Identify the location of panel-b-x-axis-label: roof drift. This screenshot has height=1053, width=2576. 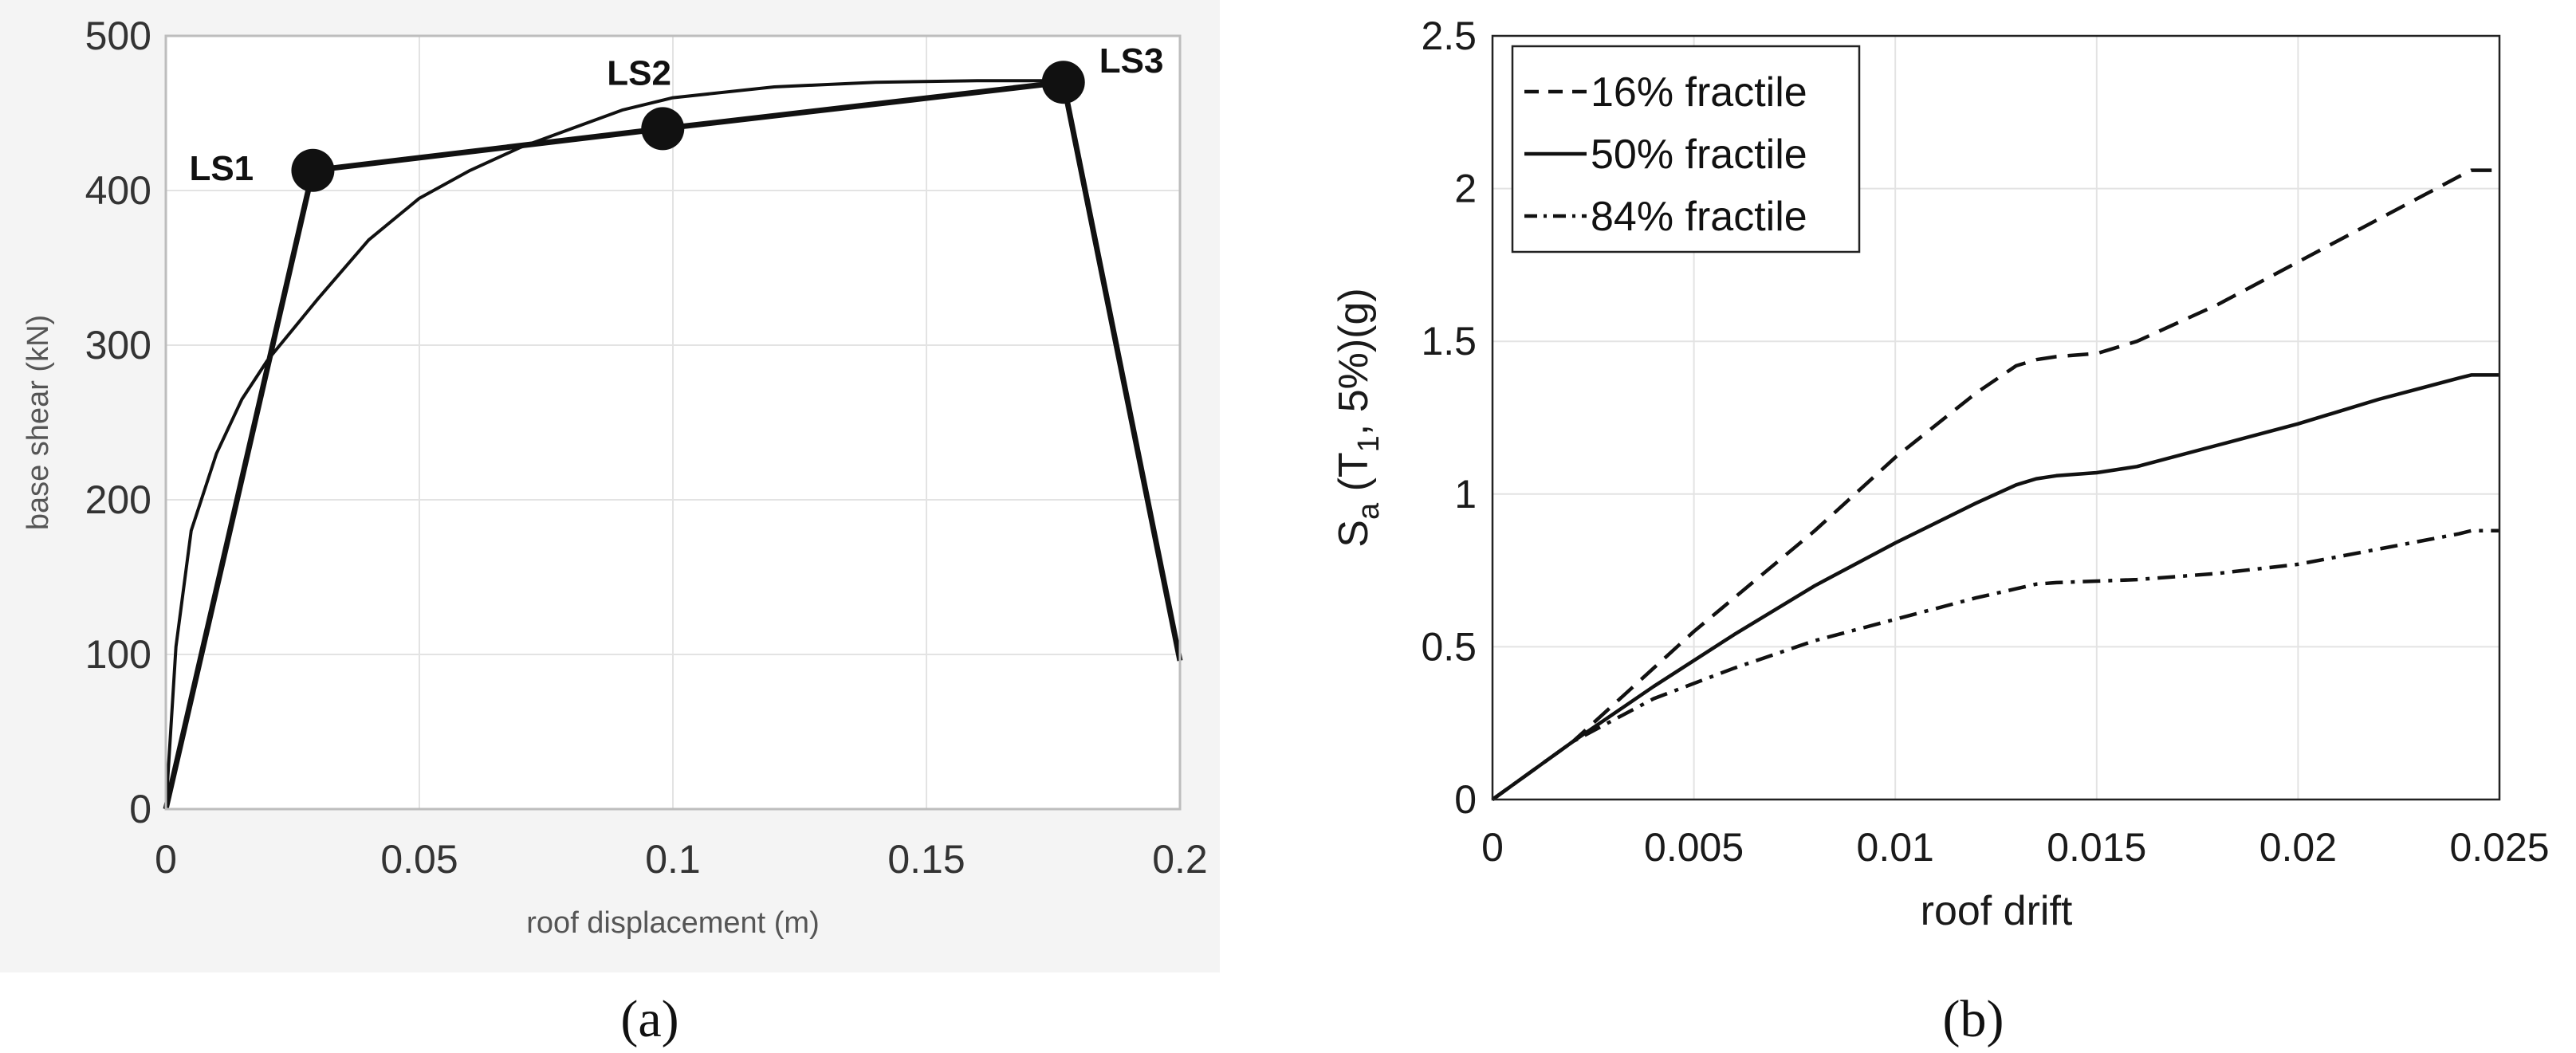
(1997, 911).